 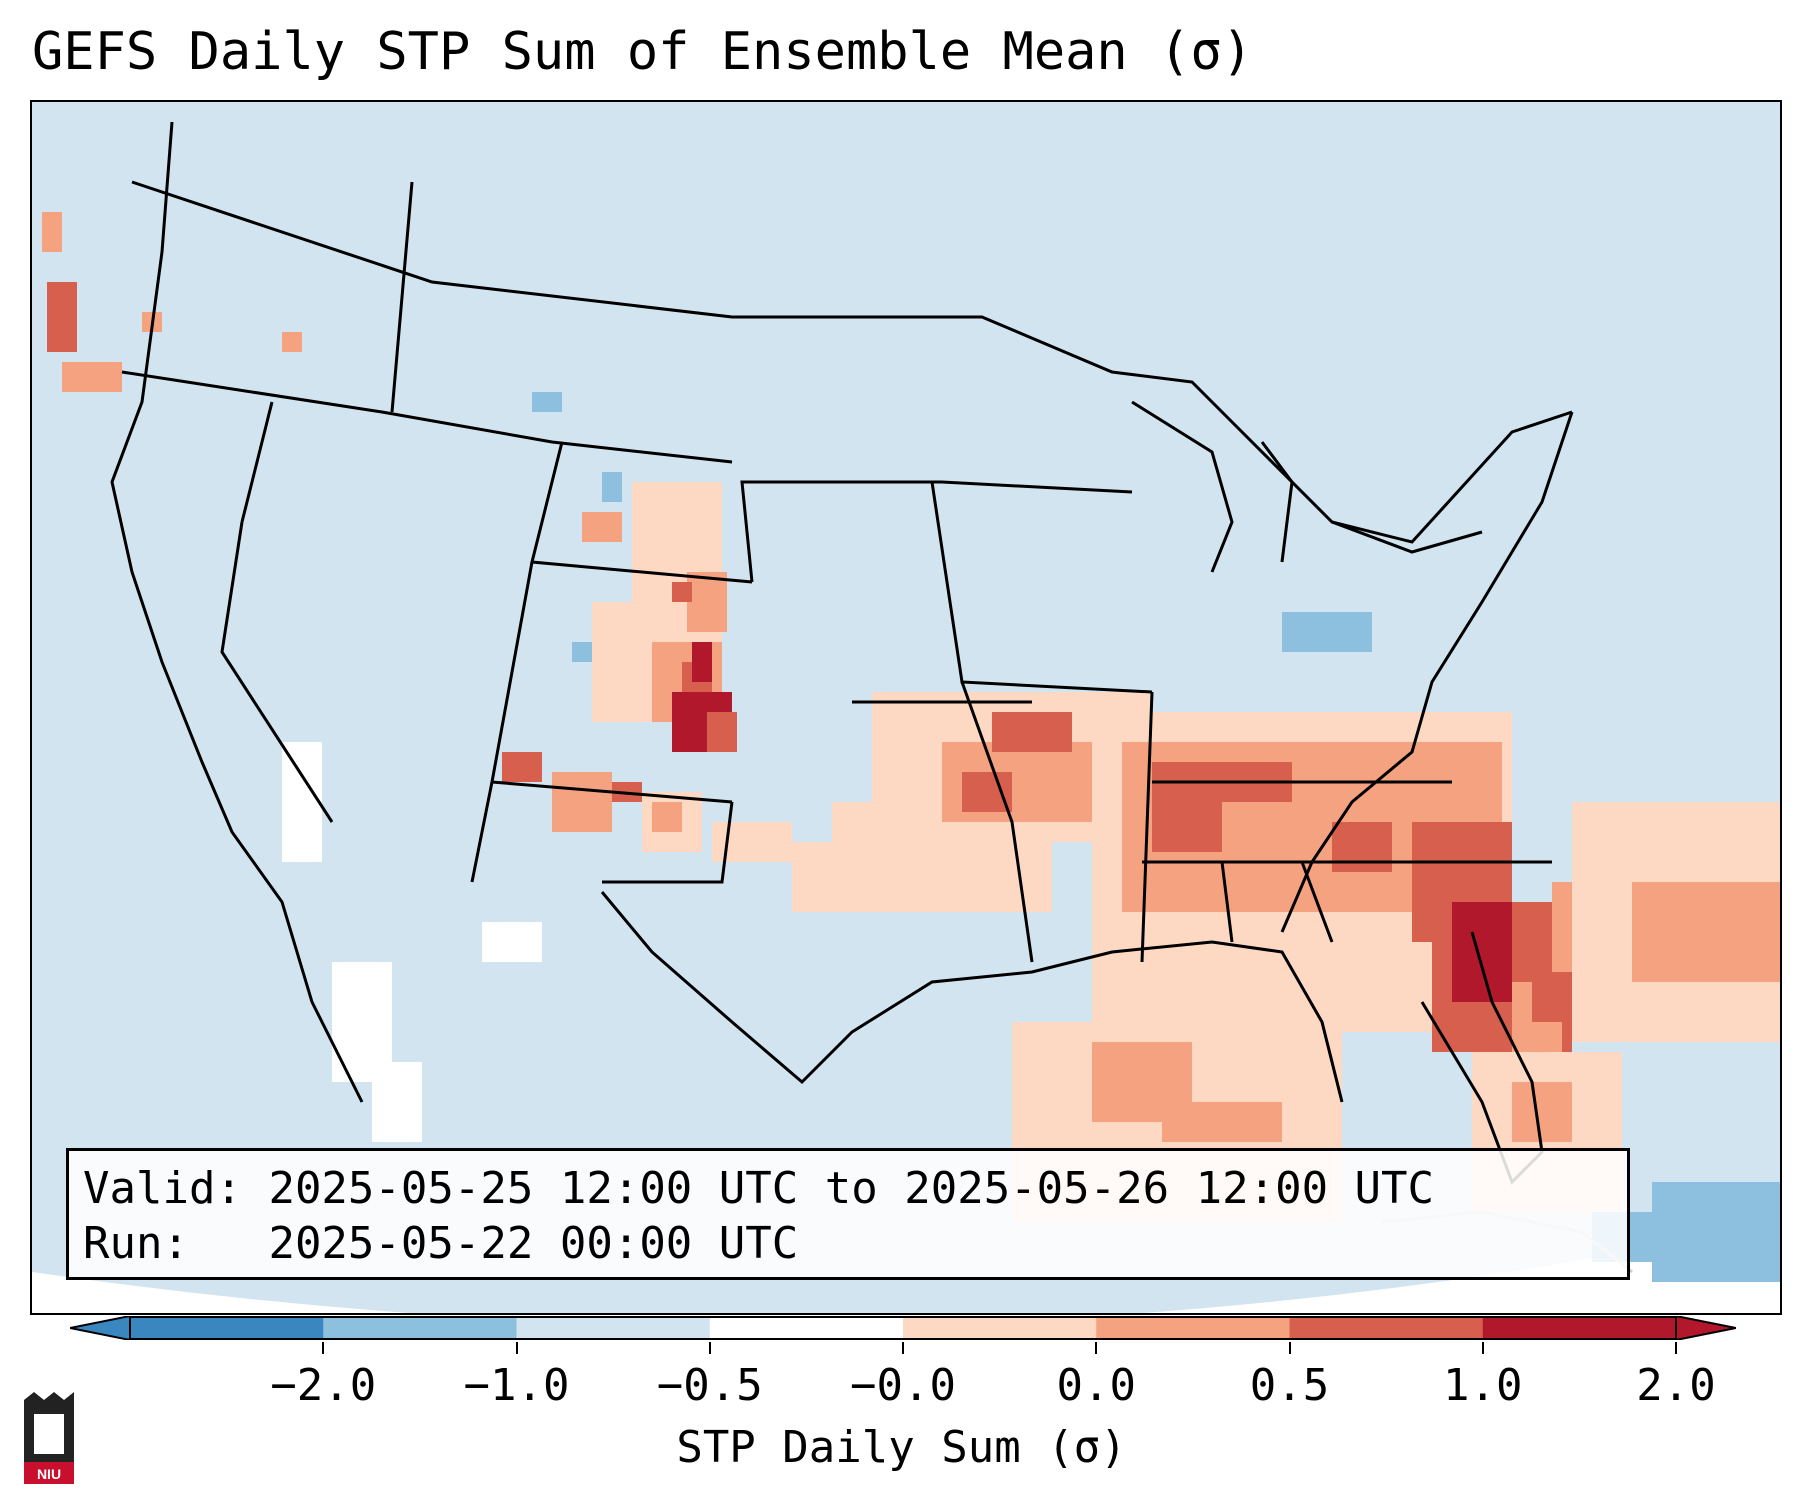 What do you see at coordinates (49, 1438) in the screenshot?
I see `niu-logo: NIU` at bounding box center [49, 1438].